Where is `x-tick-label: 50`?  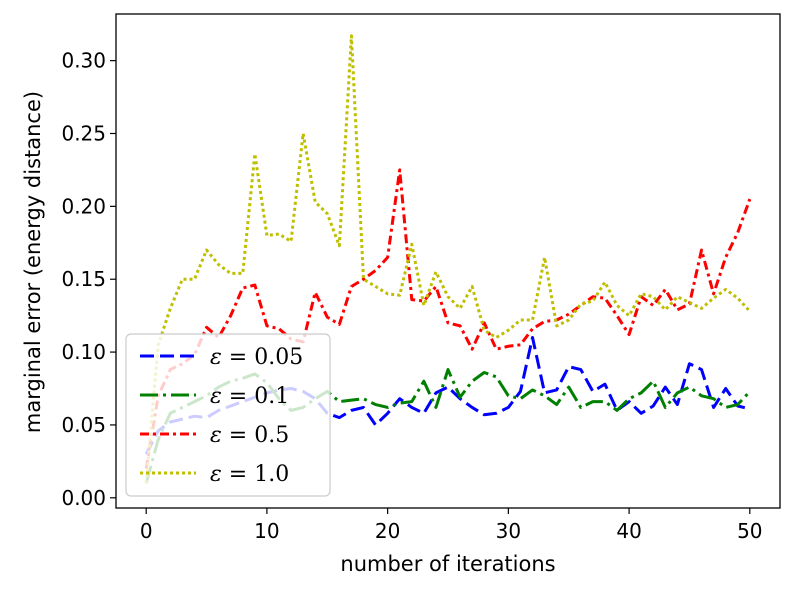 x-tick-label: 50 is located at coordinates (749, 531).